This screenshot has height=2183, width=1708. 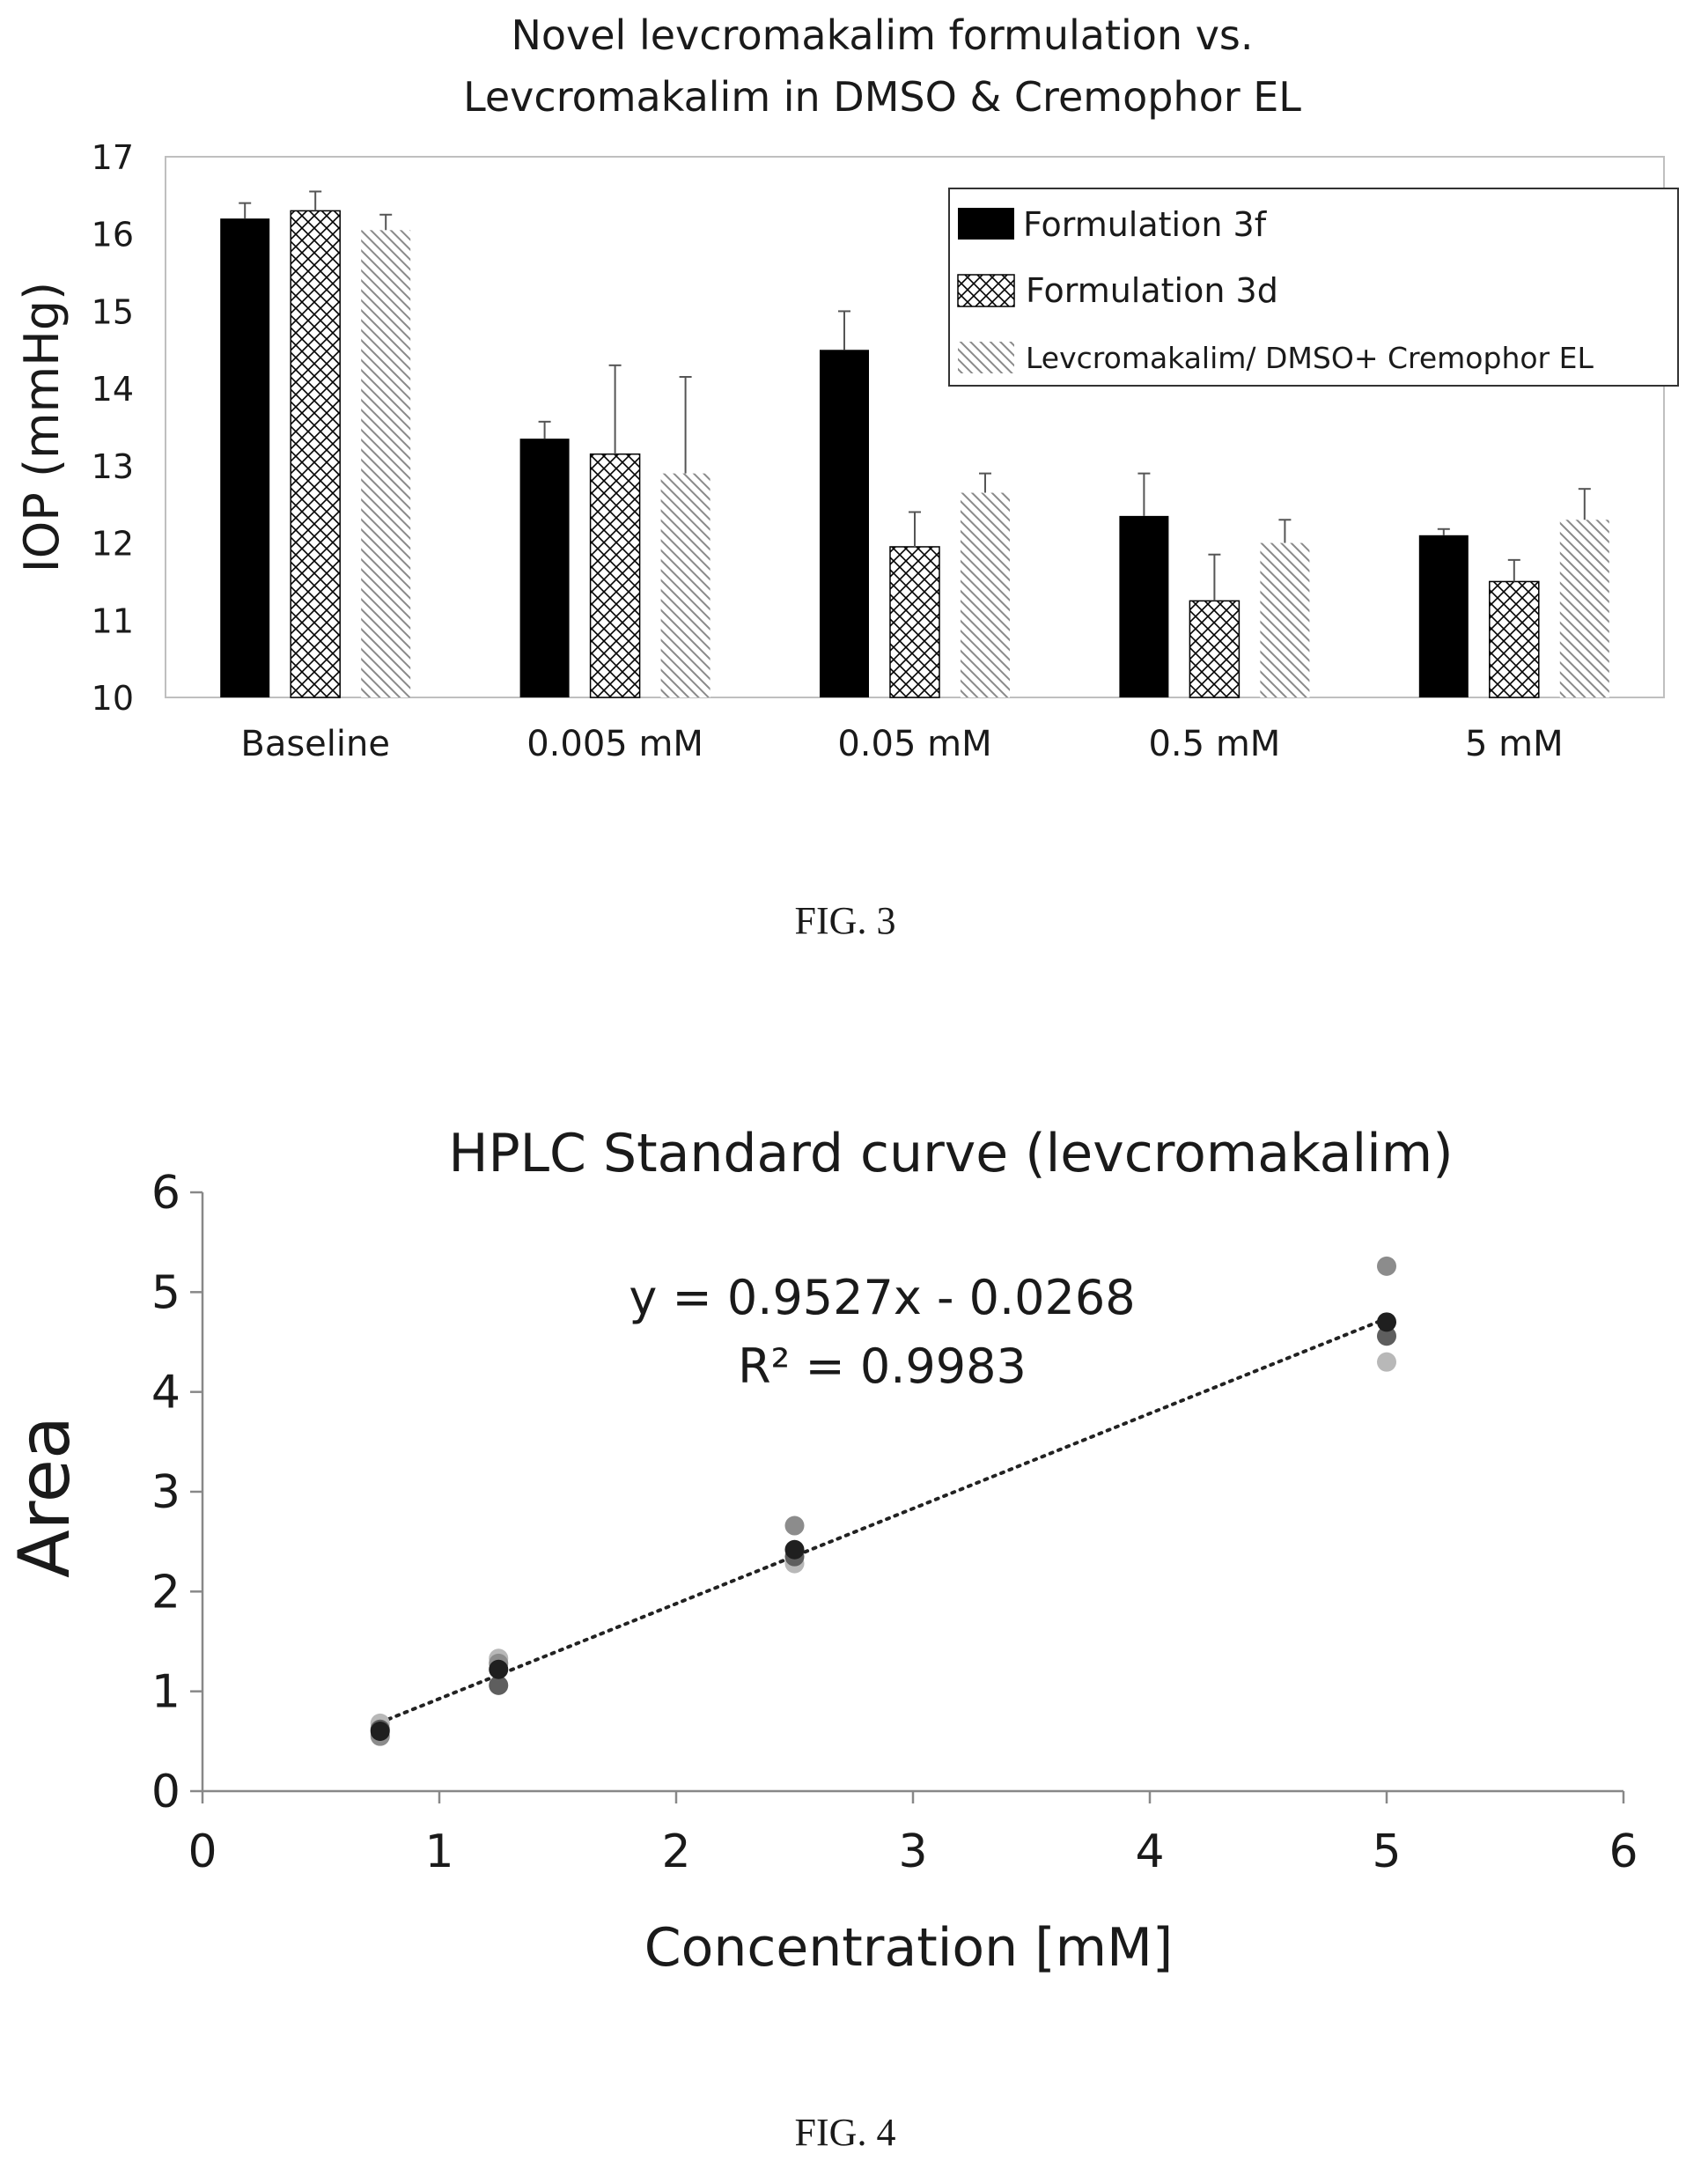 What do you see at coordinates (42, 427) in the screenshot?
I see `chart1-y-axis-label: IOP (mmHg)` at bounding box center [42, 427].